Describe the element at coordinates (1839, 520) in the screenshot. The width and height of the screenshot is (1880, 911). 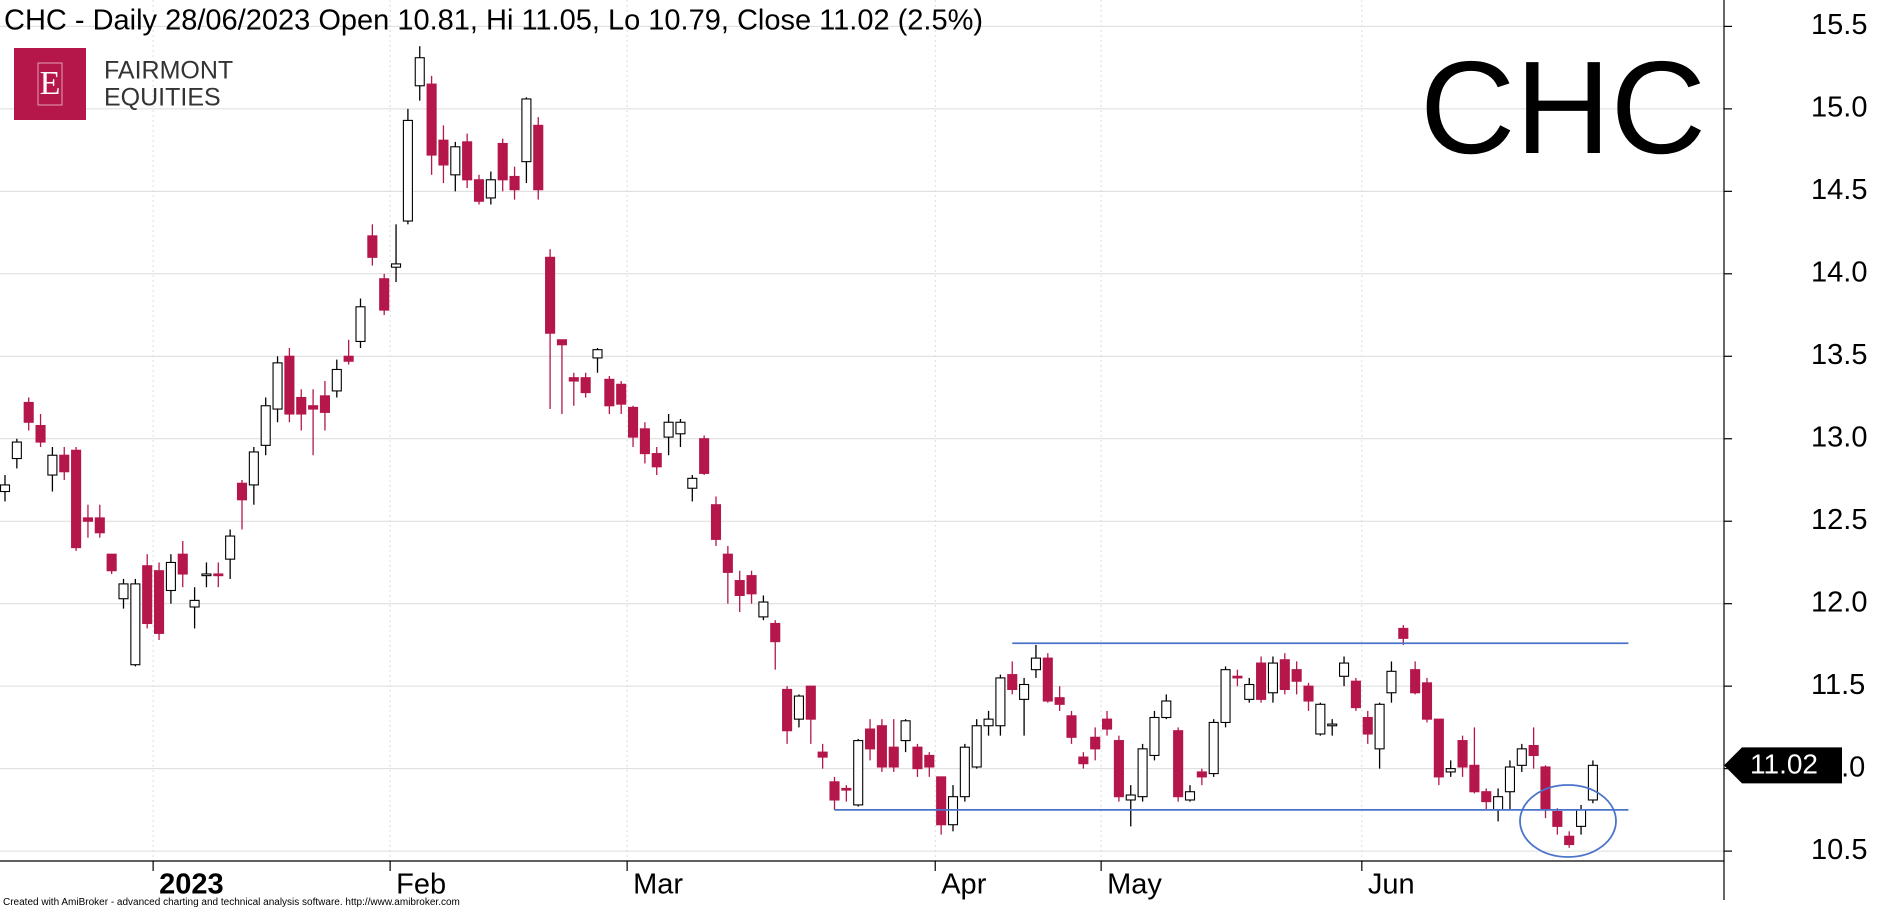
I see `y-tick-label: 12.5` at that location.